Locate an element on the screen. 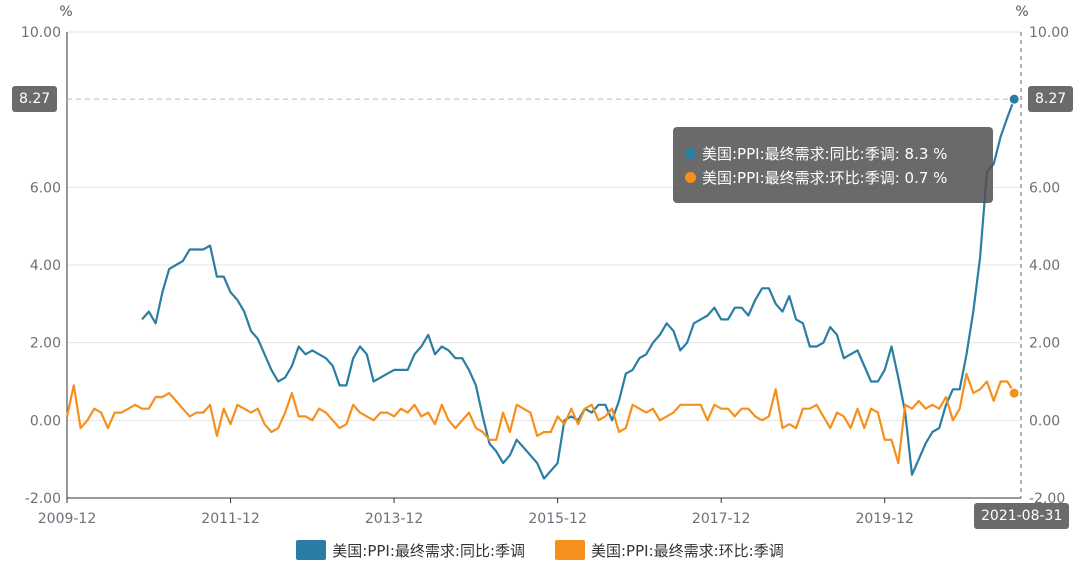 The width and height of the screenshot is (1080, 570). x-tick-label: 2017-12 is located at coordinates (721, 519).